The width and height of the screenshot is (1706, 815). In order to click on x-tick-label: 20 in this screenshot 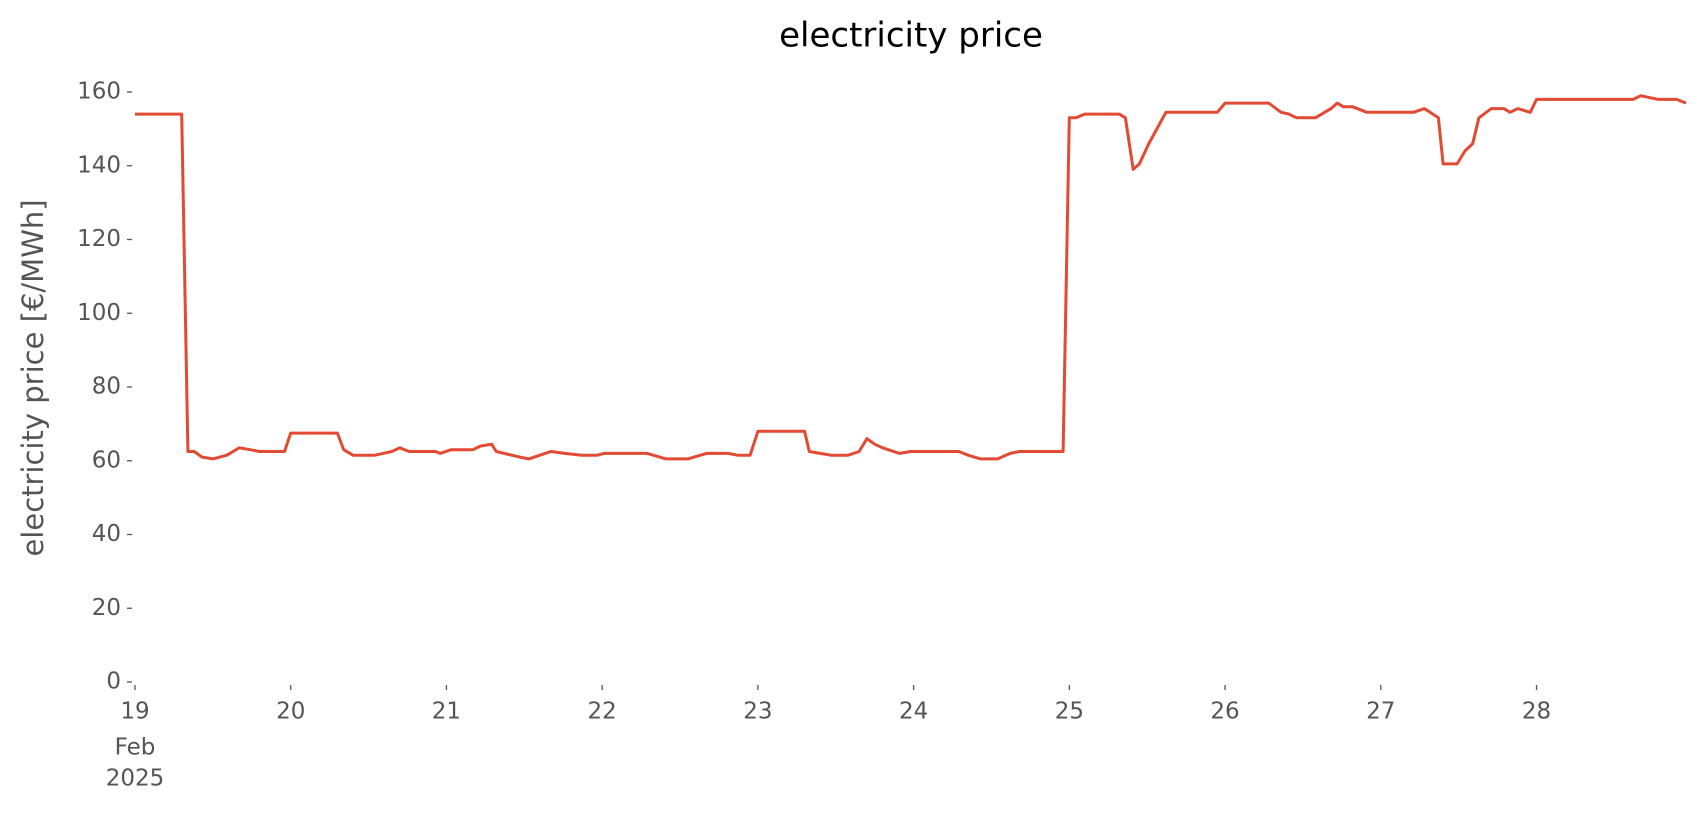, I will do `click(290, 712)`.